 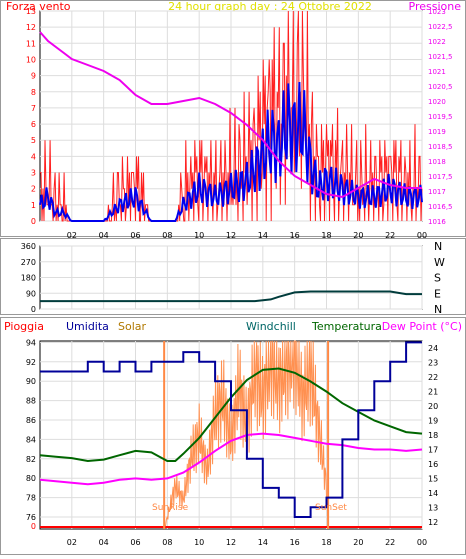 What do you see at coordinates (31, 27) in the screenshot?
I see `left-tick-label: 12` at bounding box center [31, 27].